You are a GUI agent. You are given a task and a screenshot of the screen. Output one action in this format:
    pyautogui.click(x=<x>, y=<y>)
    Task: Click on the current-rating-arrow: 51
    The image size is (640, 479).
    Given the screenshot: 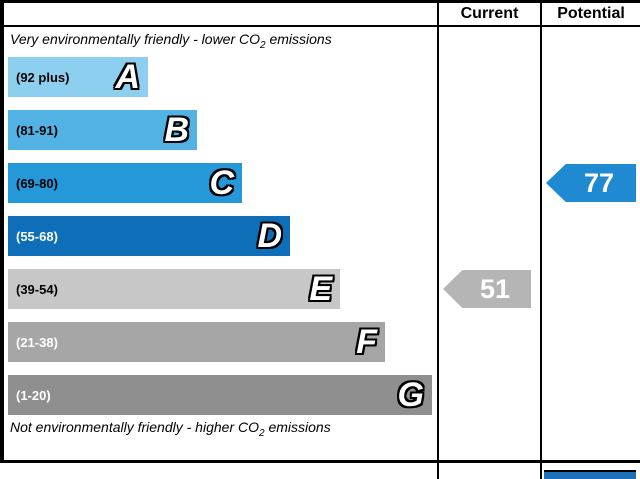 What is the action you would take?
    pyautogui.click(x=487, y=289)
    